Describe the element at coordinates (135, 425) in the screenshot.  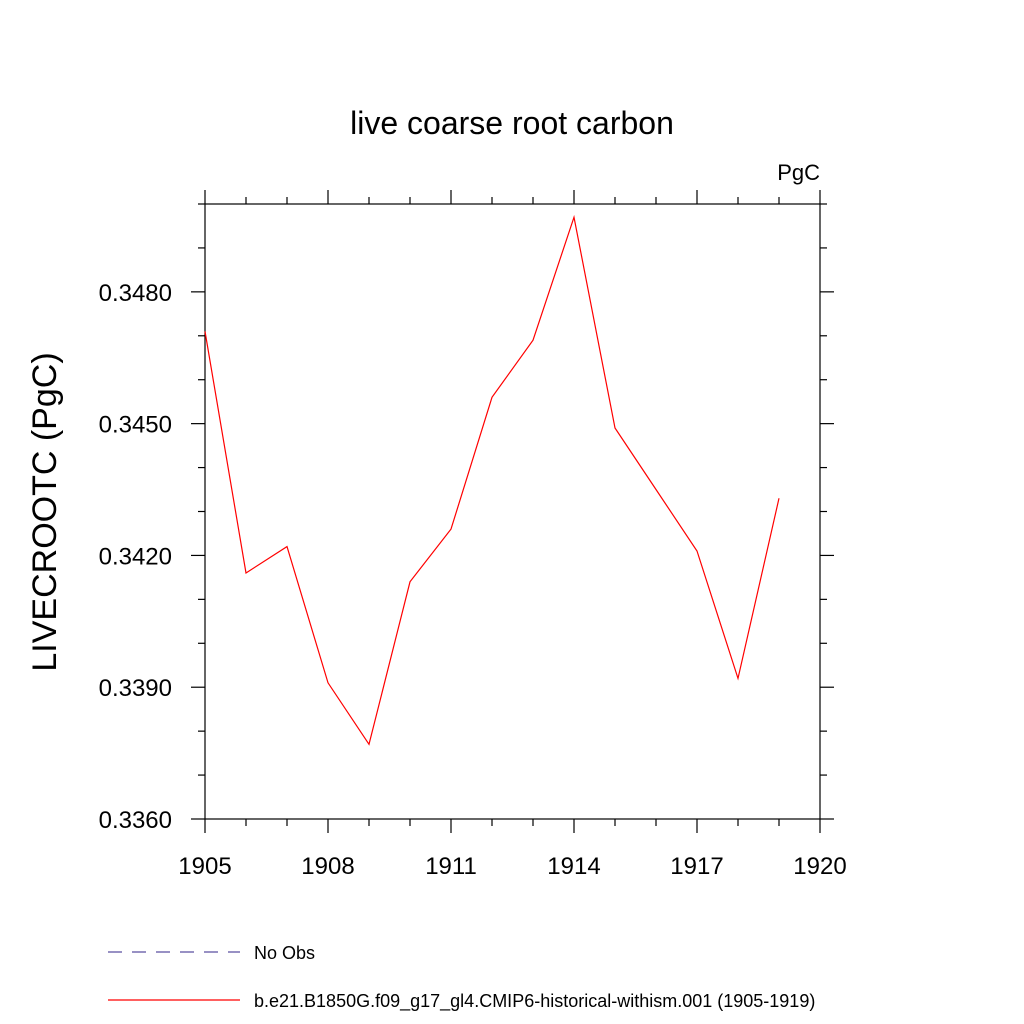
I see `y-tick-label: 0.3450` at that location.